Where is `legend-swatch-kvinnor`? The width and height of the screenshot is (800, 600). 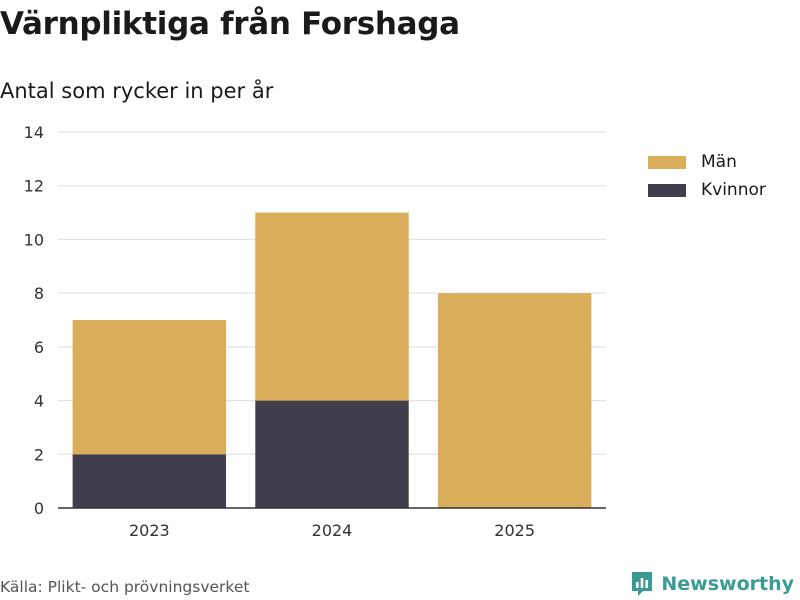
legend-swatch-kvinnor is located at coordinates (667, 190).